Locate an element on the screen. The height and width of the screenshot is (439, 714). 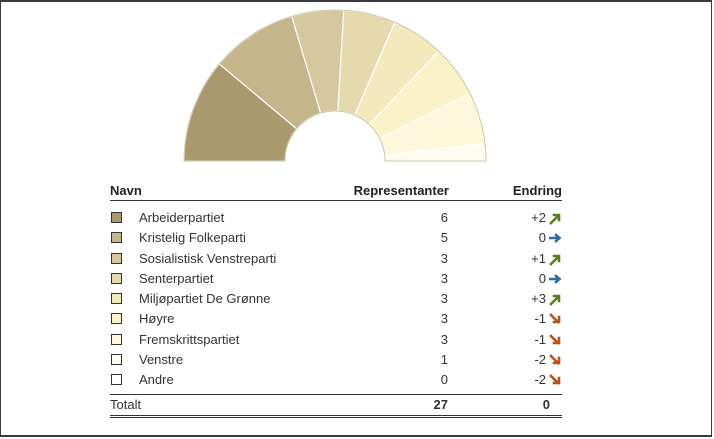
party-representatives: 1 is located at coordinates (444, 360).